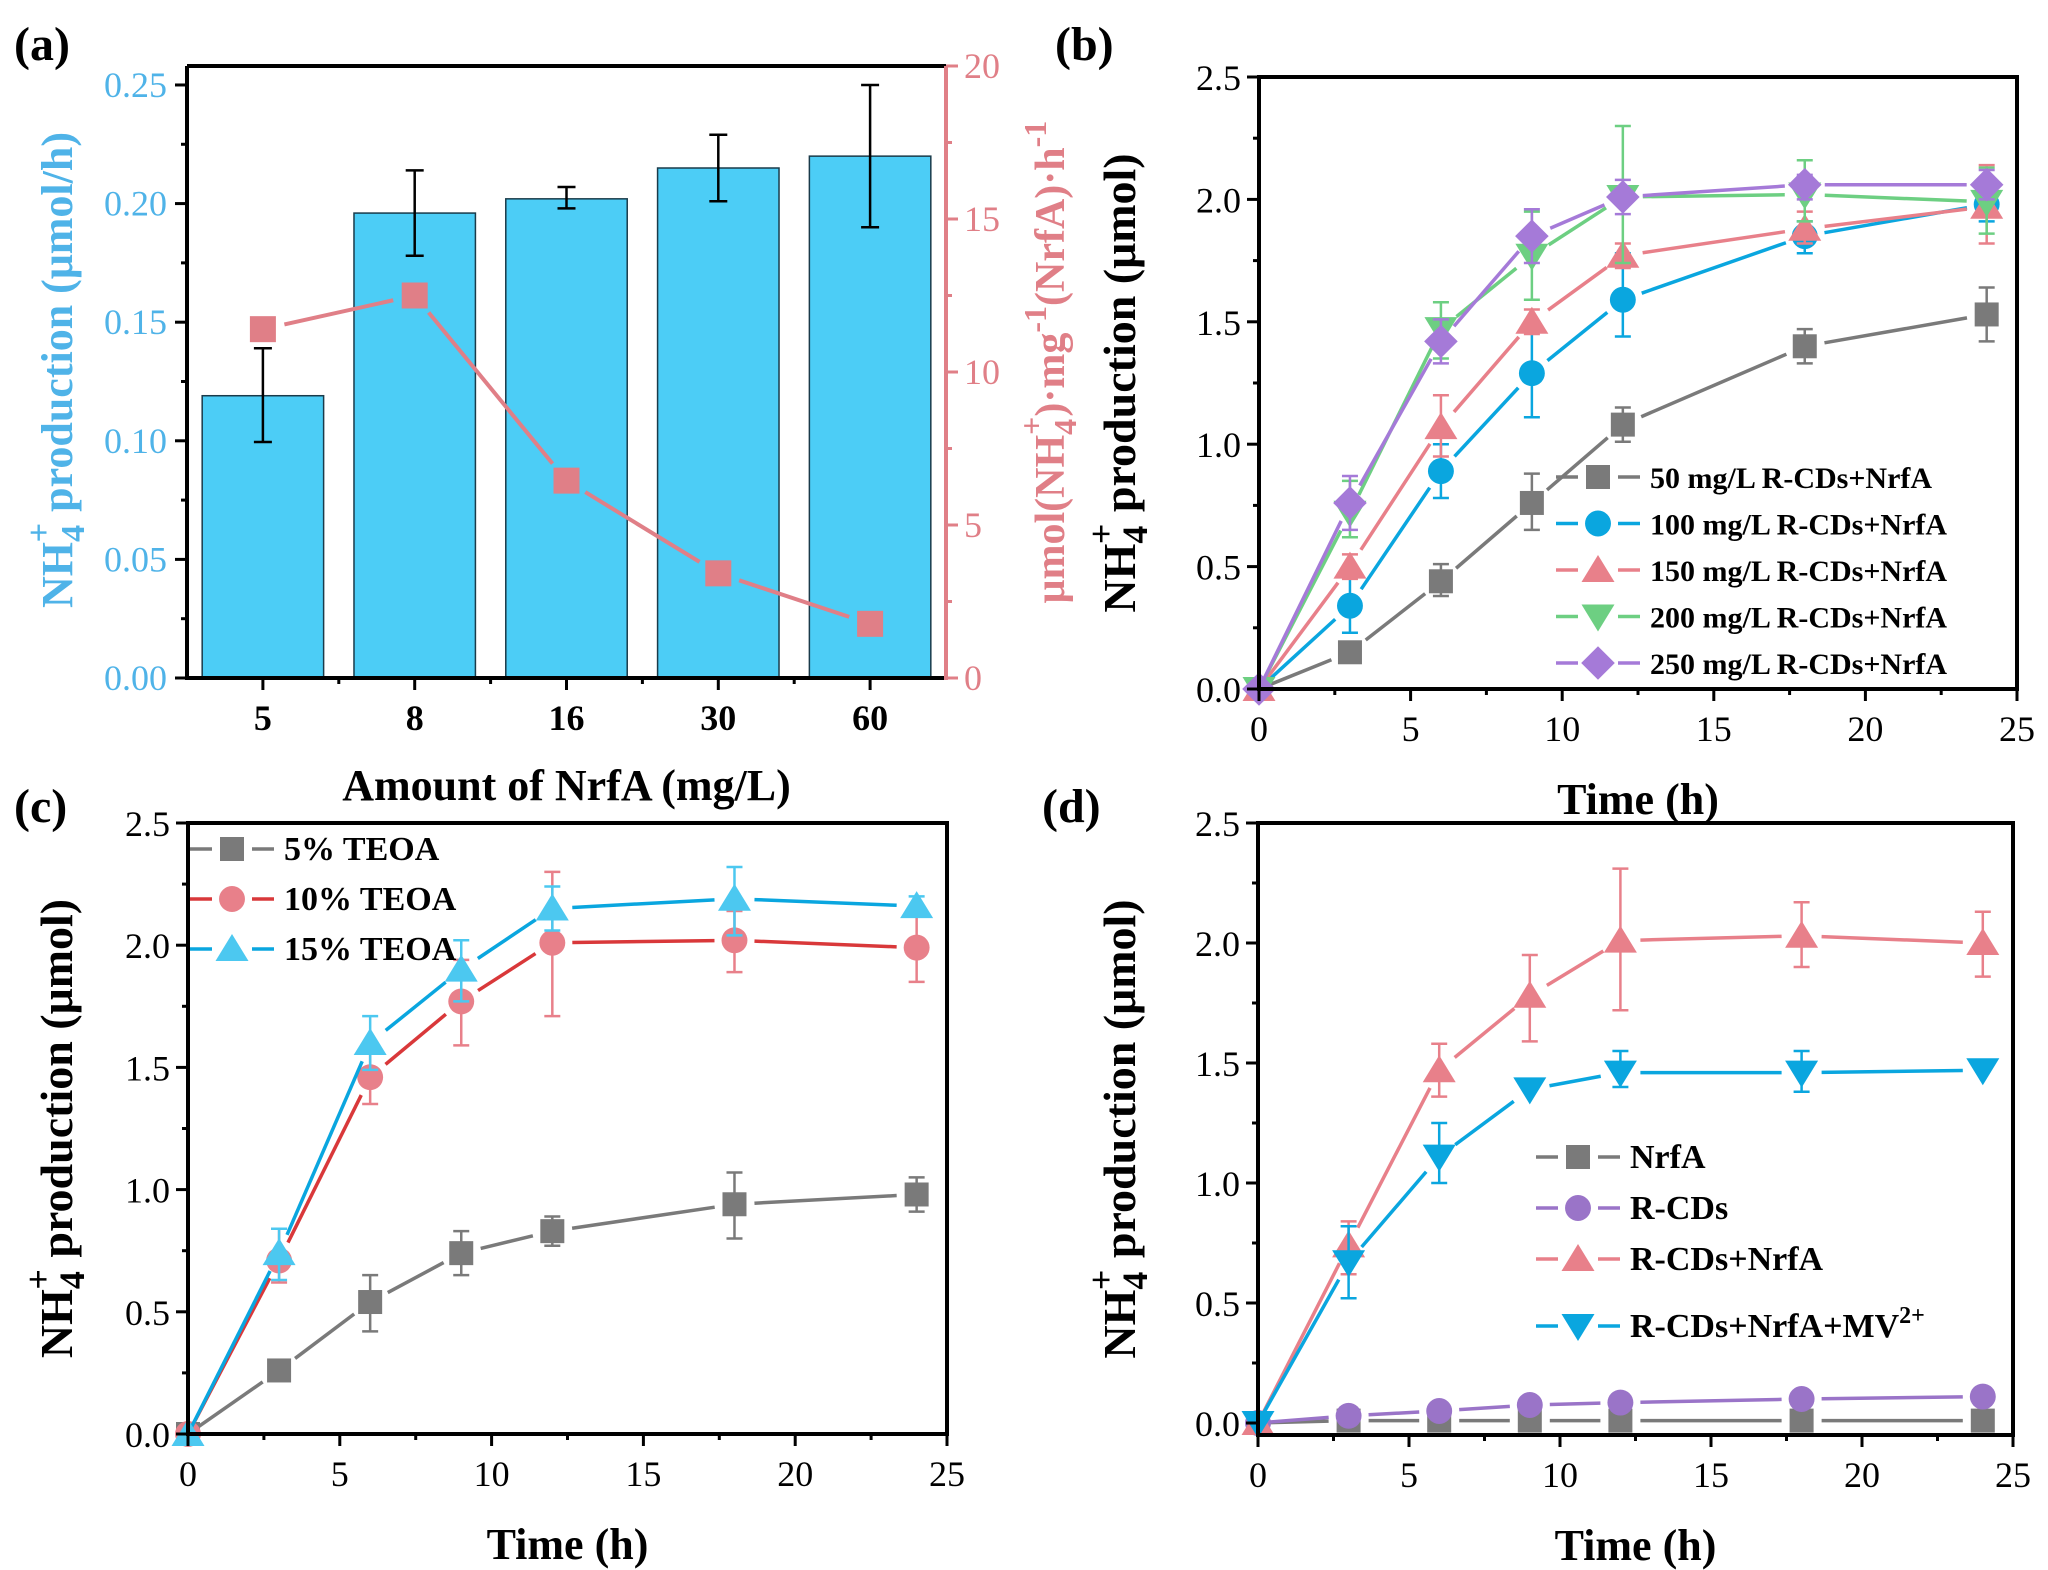 The image size is (2048, 1570). Describe the element at coordinates (1727, 1259) in the screenshot. I see `legend-label: R-CDs+NrfA` at that location.